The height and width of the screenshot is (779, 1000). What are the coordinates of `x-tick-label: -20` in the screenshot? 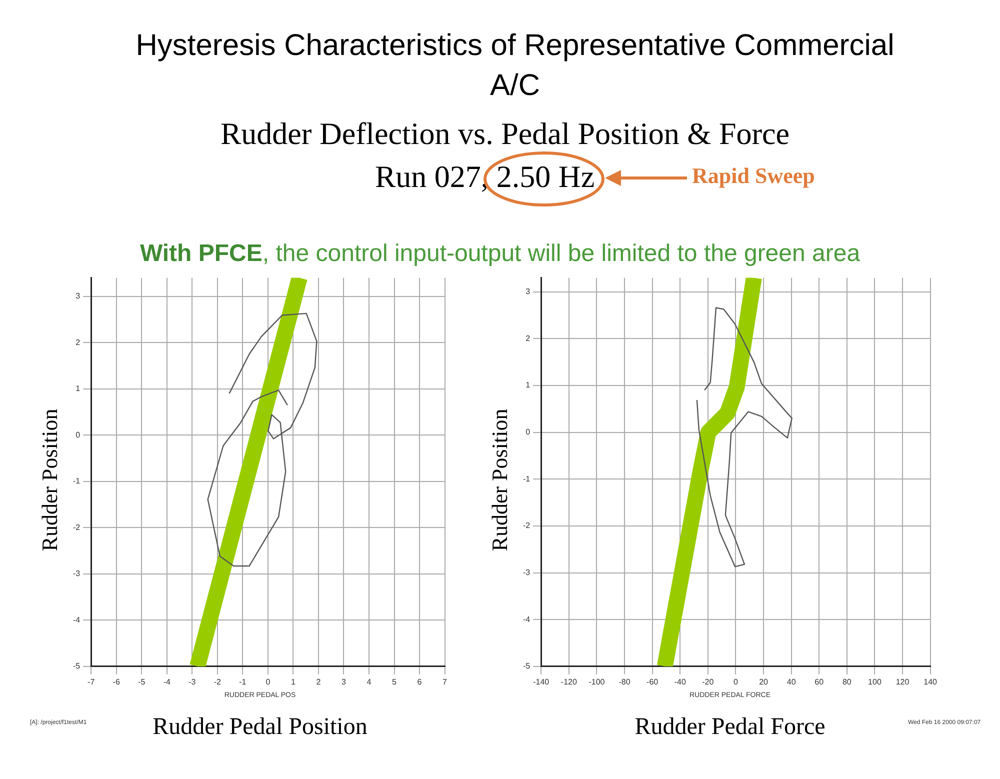 It's located at (708, 681).